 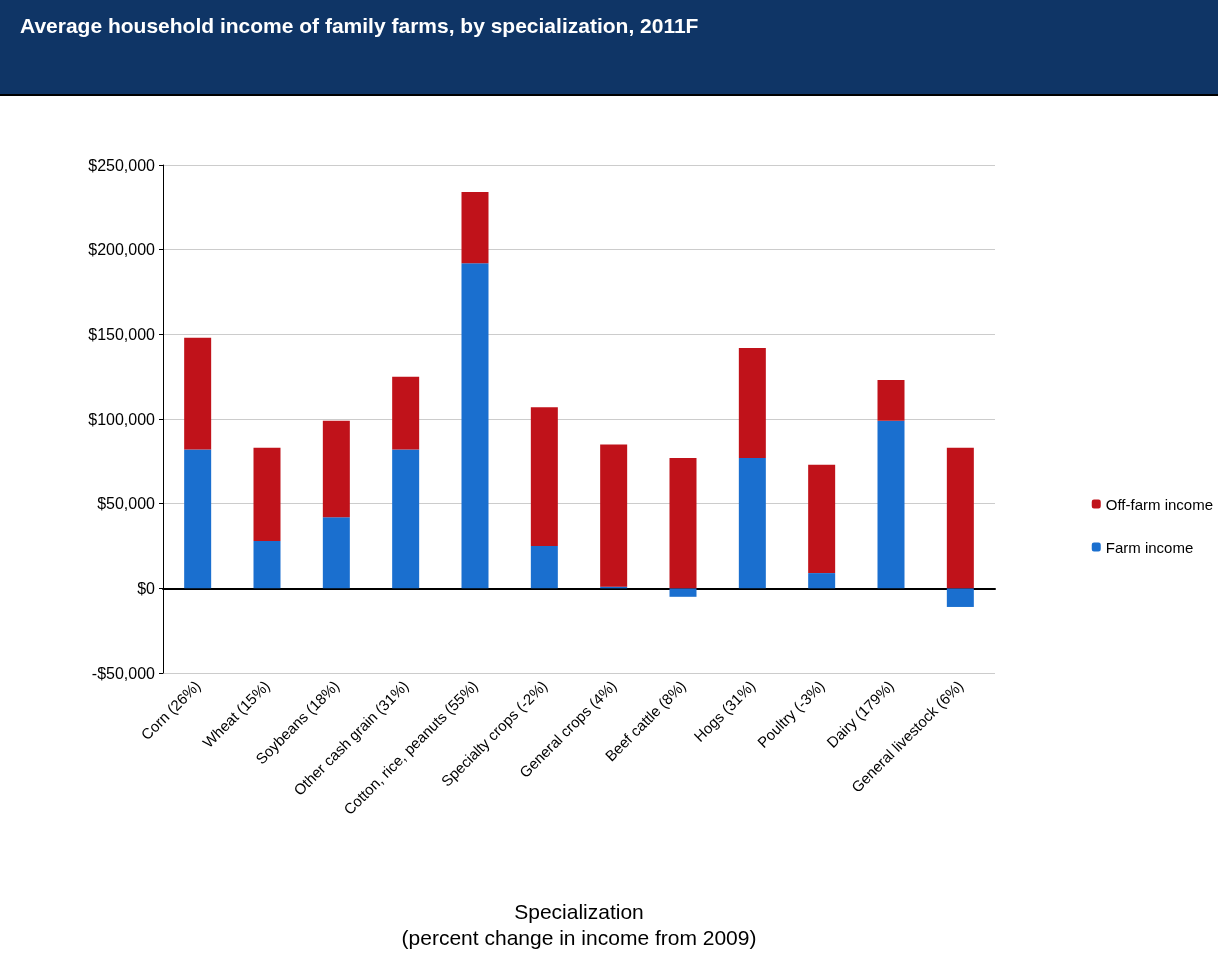 I want to click on legend-label: Farm income, so click(x=1149, y=547).